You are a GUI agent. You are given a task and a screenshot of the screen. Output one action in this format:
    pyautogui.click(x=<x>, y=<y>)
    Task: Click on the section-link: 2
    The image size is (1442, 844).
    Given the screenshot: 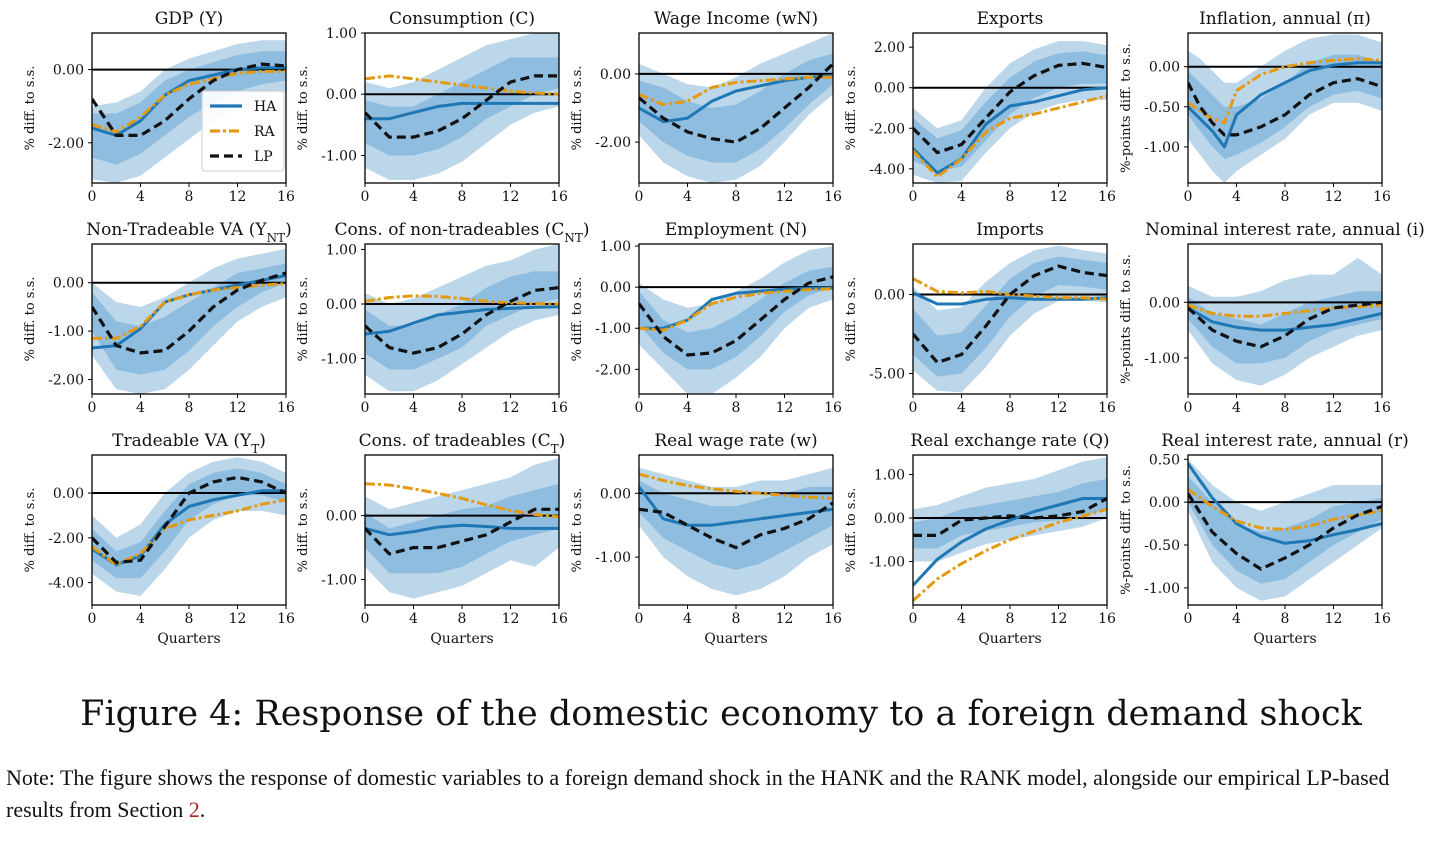 What is the action you would take?
    pyautogui.click(x=194, y=809)
    